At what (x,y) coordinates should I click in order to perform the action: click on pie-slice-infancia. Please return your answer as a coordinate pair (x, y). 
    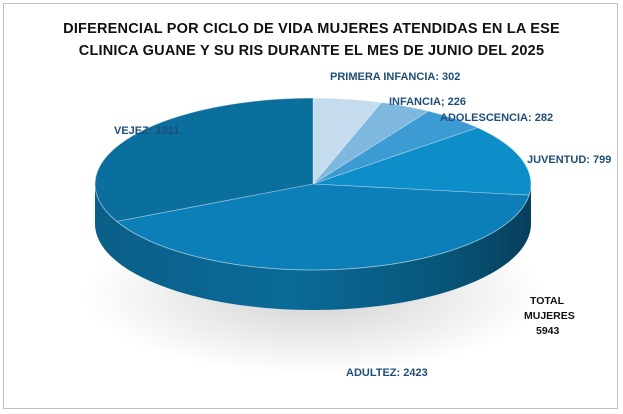
    Looking at the image, I should click on (371, 143).